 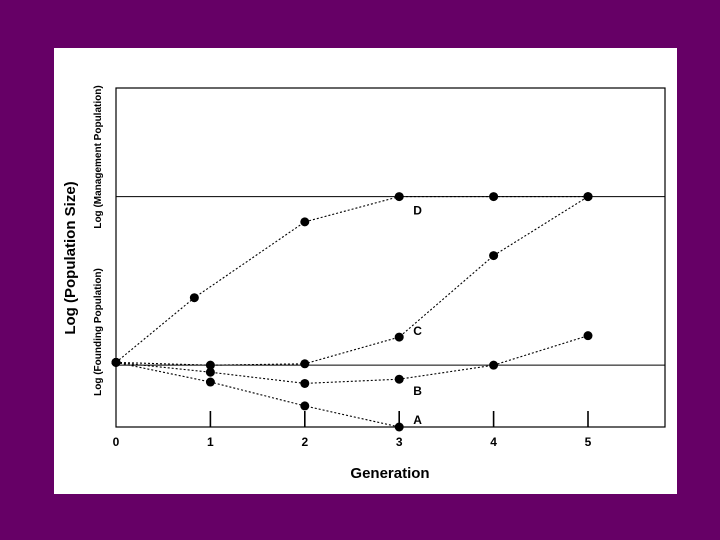 I want to click on series-line-A, so click(x=257, y=394).